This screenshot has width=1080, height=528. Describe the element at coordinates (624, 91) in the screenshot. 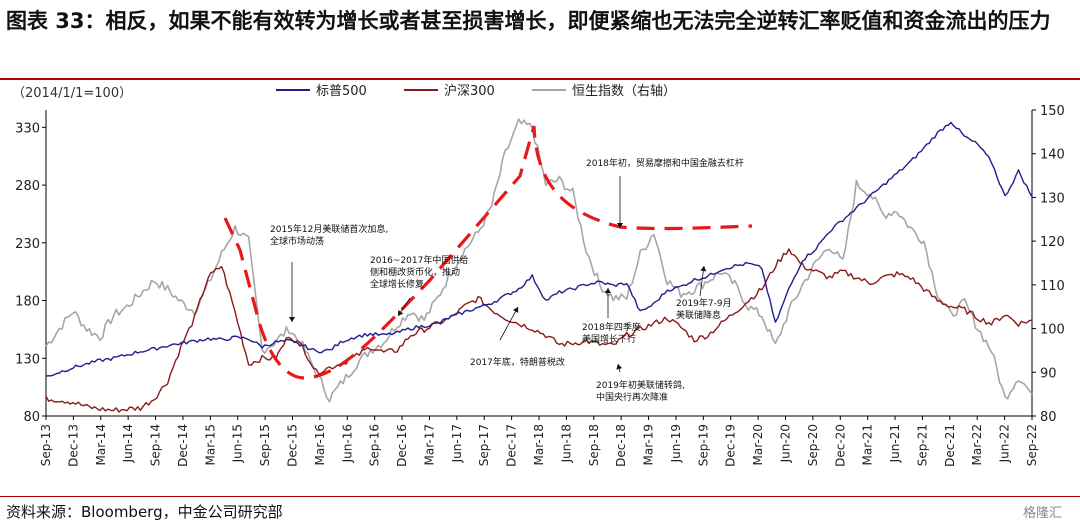

I see `legend-label-hsi: 恒生指数（右轴）` at that location.